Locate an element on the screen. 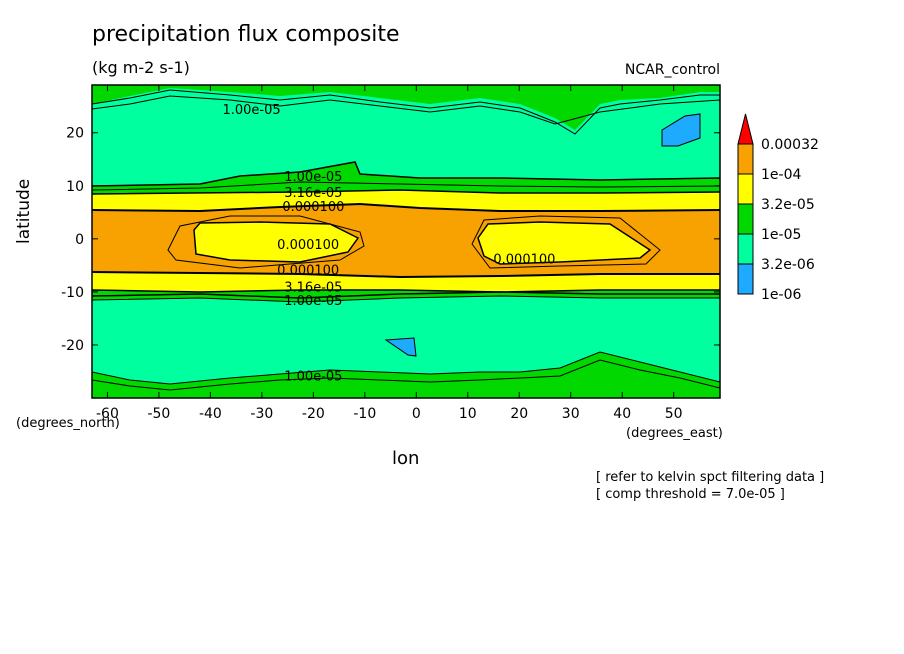 The height and width of the screenshot is (654, 904). y-unit-label: (degrees_north) is located at coordinates (68, 423).